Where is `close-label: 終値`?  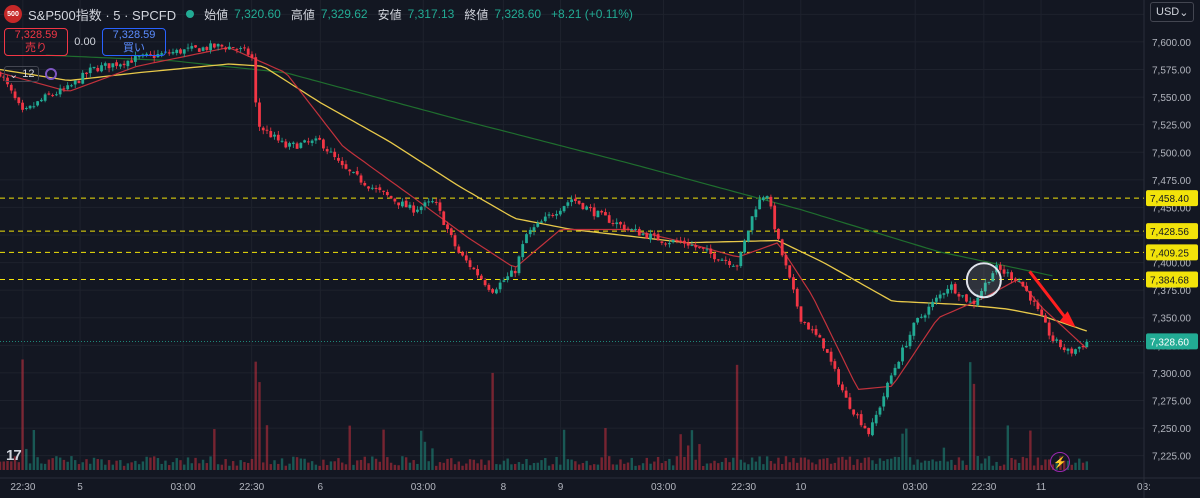 close-label: 終値 is located at coordinates (476, 14).